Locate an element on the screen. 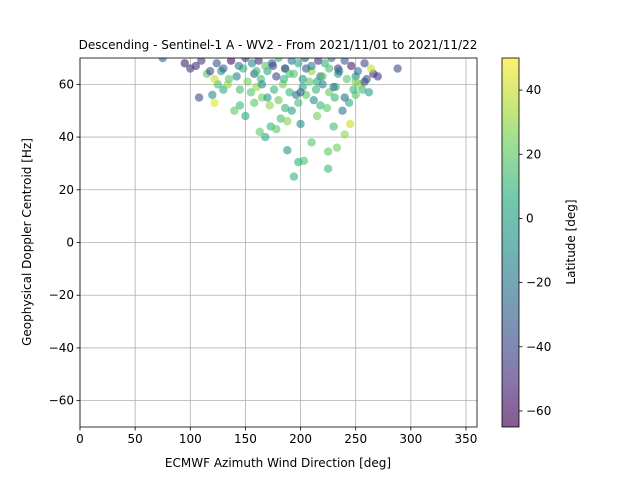 The height and width of the screenshot is (480, 640). y-tick-label: 20 is located at coordinates (66, 190).